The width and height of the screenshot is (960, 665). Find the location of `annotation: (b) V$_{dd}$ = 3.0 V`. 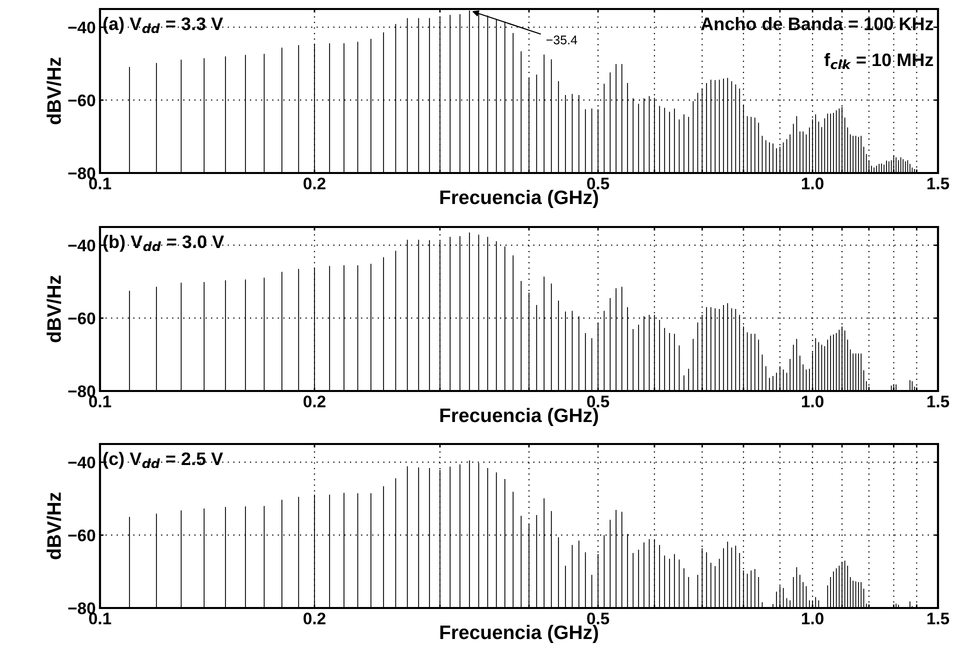

annotation: (b) V$_{dd}$ = 3.0 V is located at coordinates (163, 243).